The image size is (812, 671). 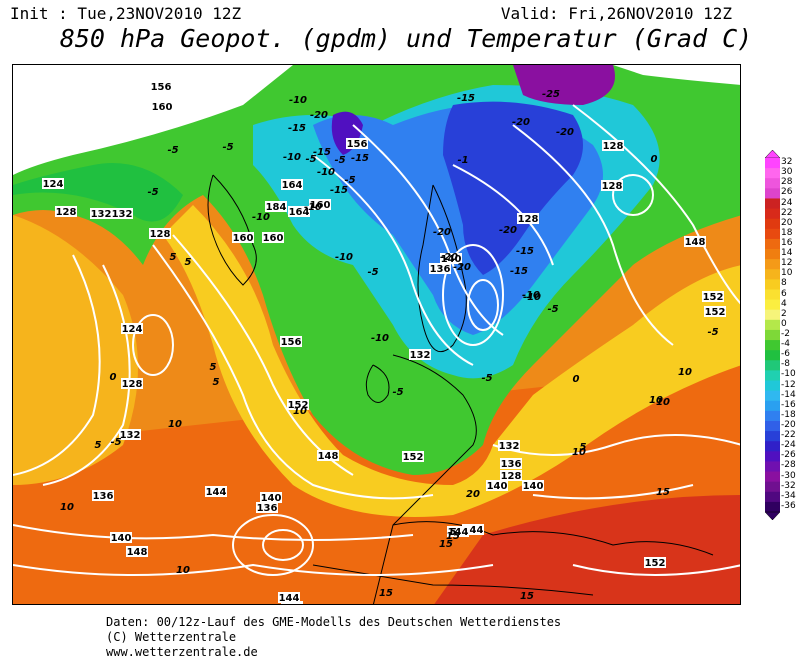 What do you see at coordinates (113, 377) in the screenshot?
I see `temperature-label: 0` at bounding box center [113, 377].